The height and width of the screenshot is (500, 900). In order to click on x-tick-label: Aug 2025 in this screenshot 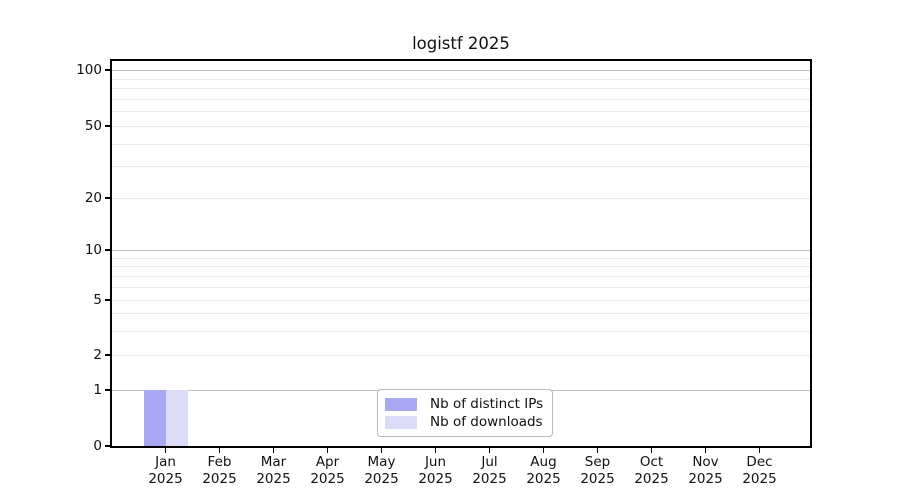, I will do `click(543, 470)`.